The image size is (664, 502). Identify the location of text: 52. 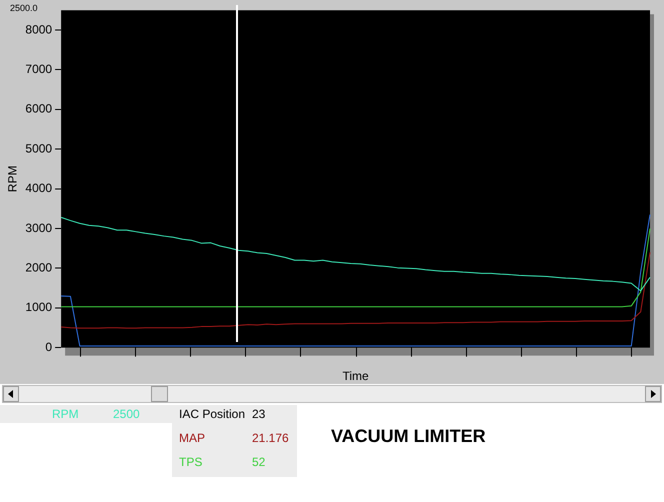
(259, 462).